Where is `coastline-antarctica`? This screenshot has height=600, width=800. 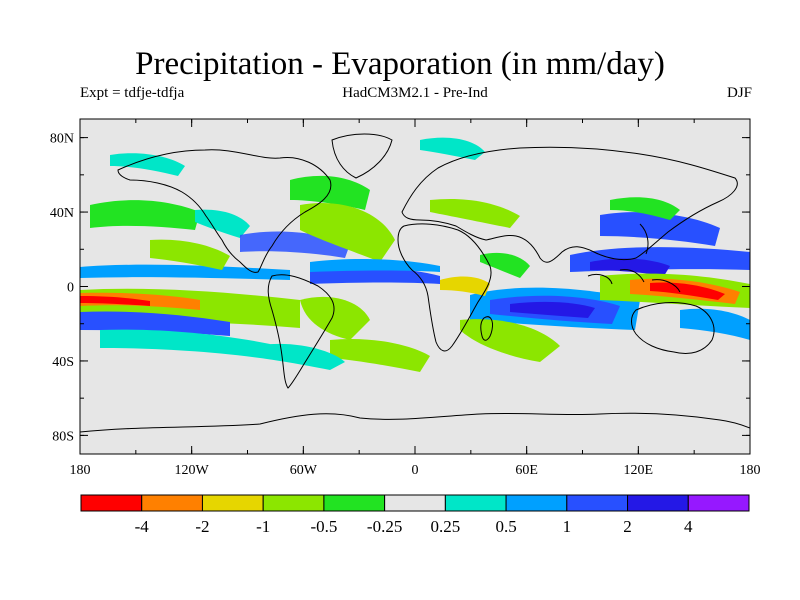 coastline-antarctica is located at coordinates (415, 422).